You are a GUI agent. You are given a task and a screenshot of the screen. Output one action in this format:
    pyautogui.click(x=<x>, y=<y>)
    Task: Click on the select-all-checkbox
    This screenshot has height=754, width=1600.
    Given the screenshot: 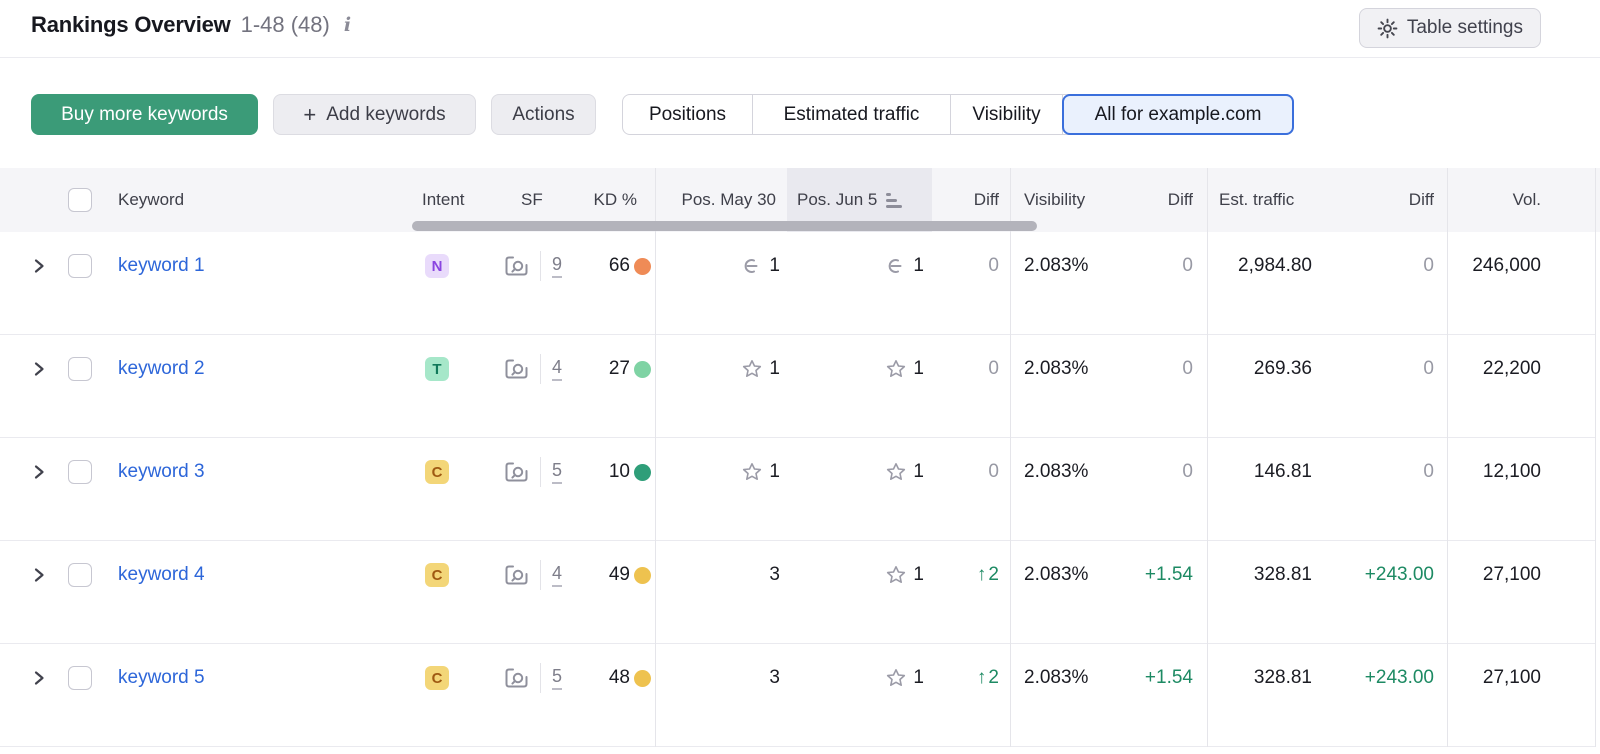 What is the action you would take?
    pyautogui.click(x=80, y=200)
    